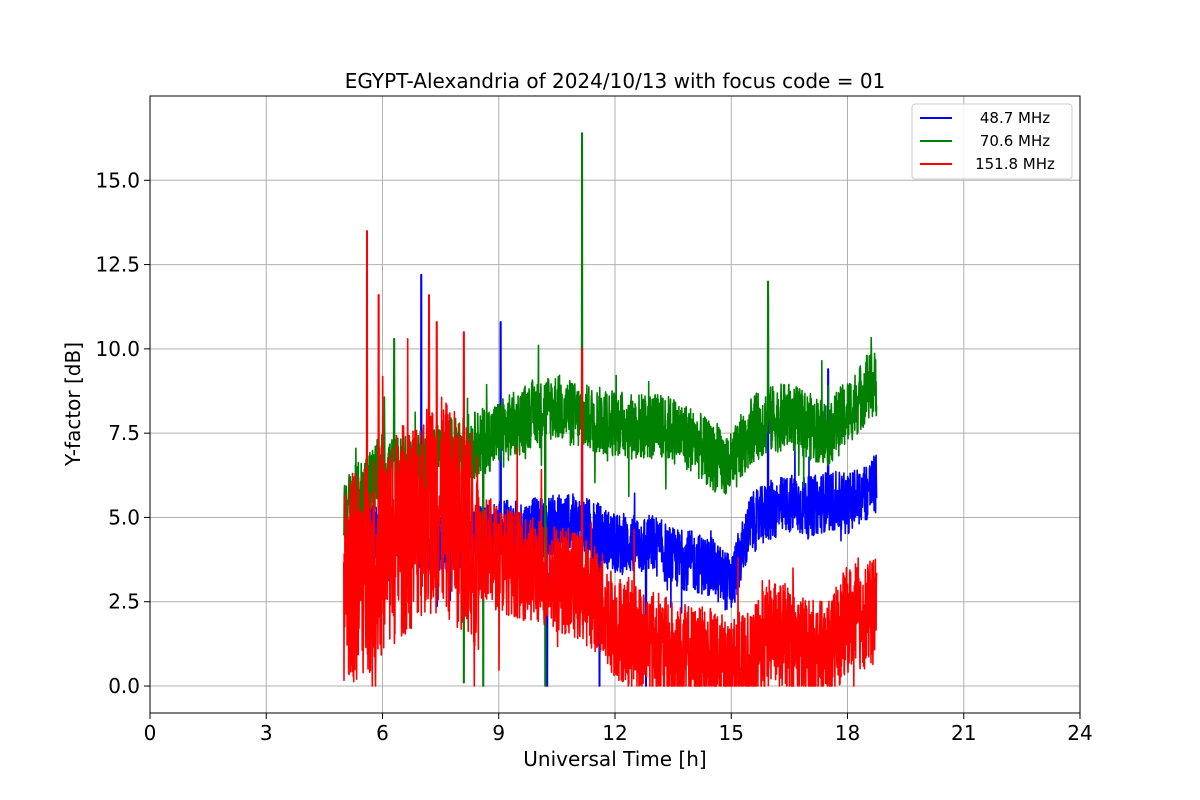  I want to click on legend-label: 70.6 MHz, so click(1015, 141).